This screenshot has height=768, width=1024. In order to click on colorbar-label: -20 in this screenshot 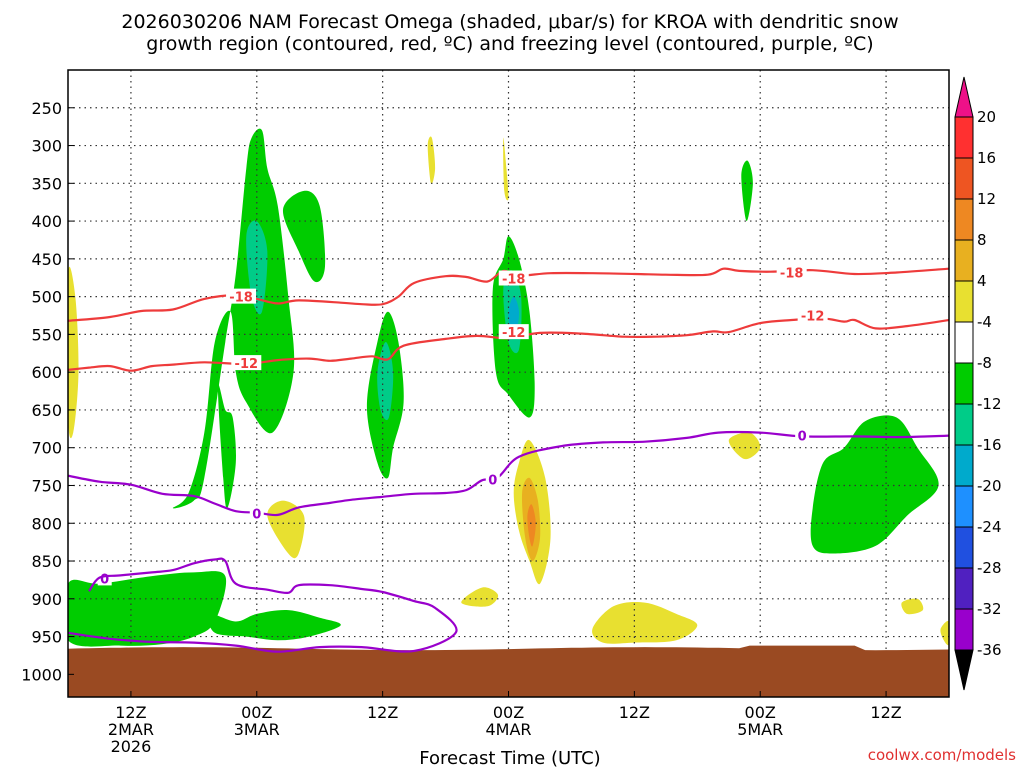, I will do `click(989, 486)`.